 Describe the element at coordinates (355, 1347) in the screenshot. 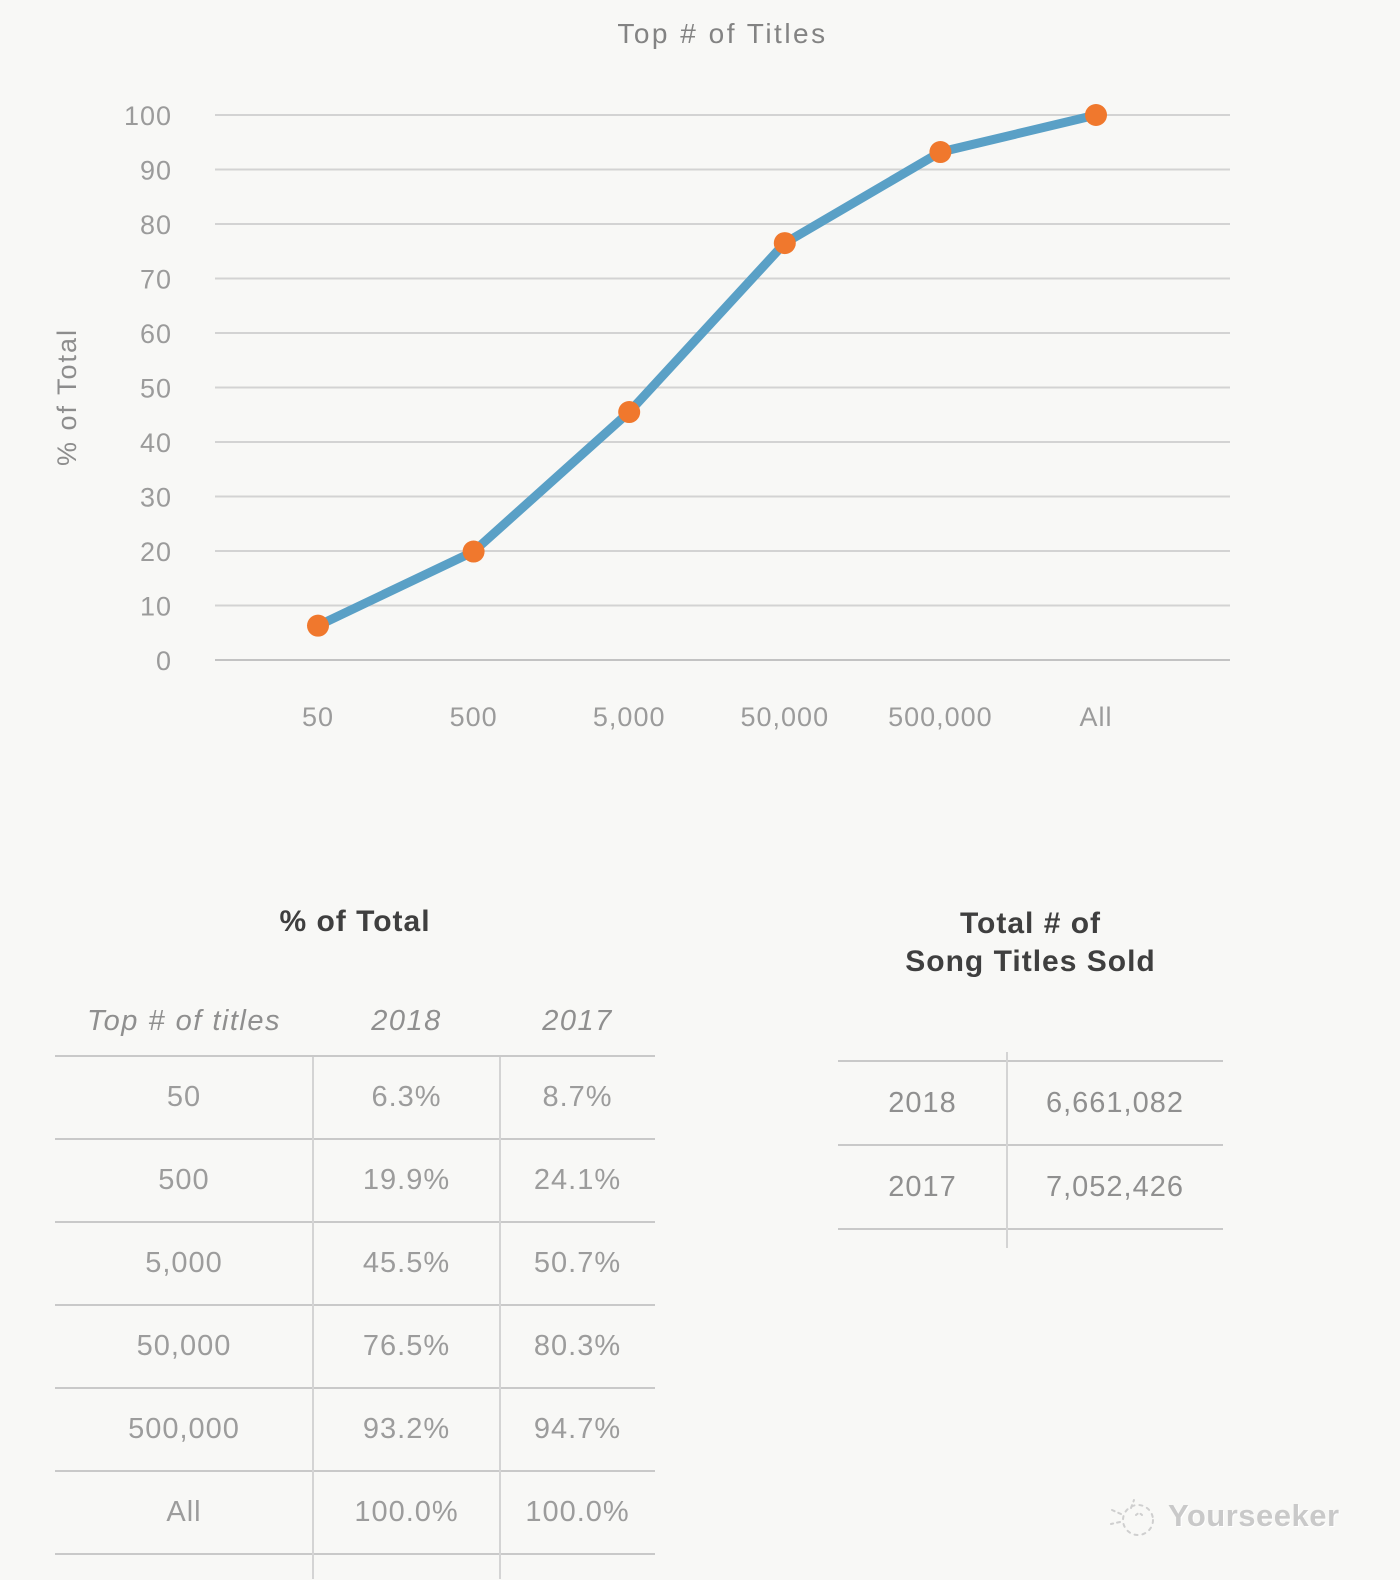

I see `table-row: 50,000 76.5% 80.3%` at that location.